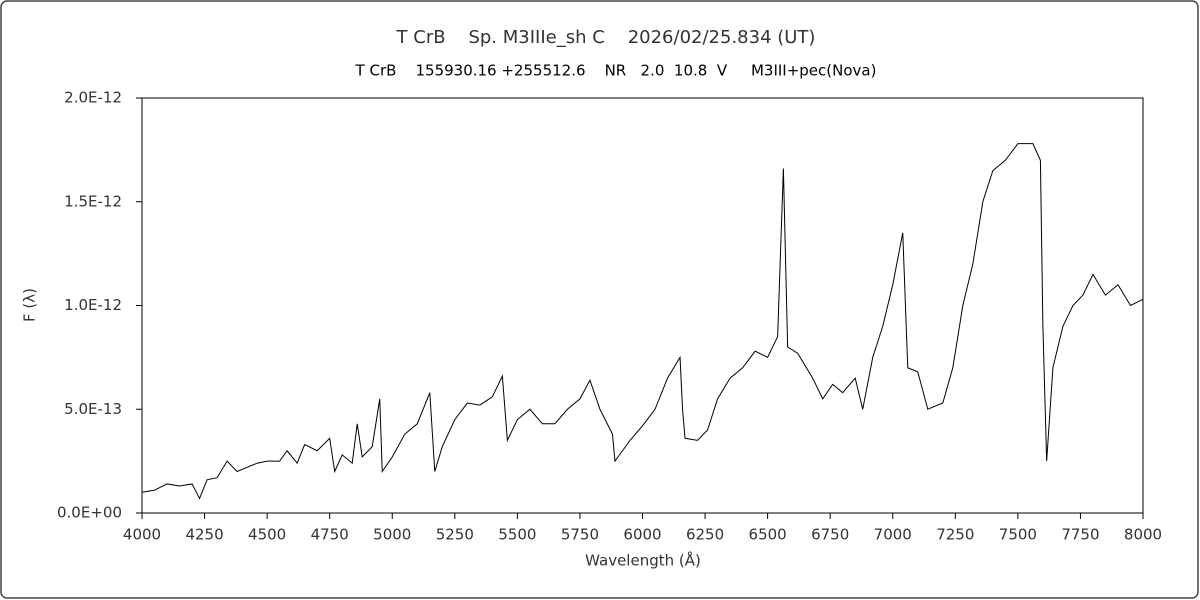 The height and width of the screenshot is (600, 1200). Describe the element at coordinates (517, 535) in the screenshot. I see `x-tick-label: 5500` at that location.